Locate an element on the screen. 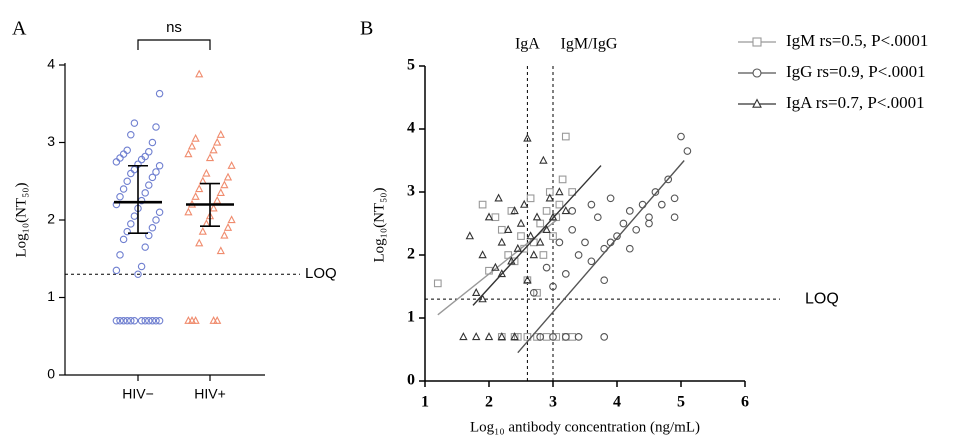 The height and width of the screenshot is (440, 965). y-tick-label: 1 is located at coordinates (411, 317).